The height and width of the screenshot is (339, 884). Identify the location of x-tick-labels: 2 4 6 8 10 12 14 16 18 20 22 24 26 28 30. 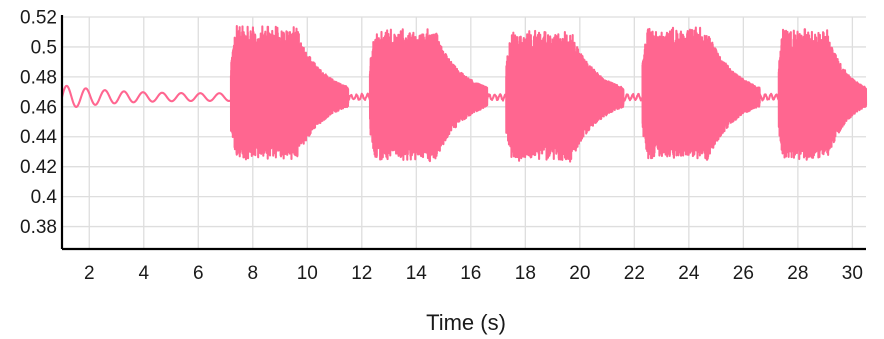
(473, 273).